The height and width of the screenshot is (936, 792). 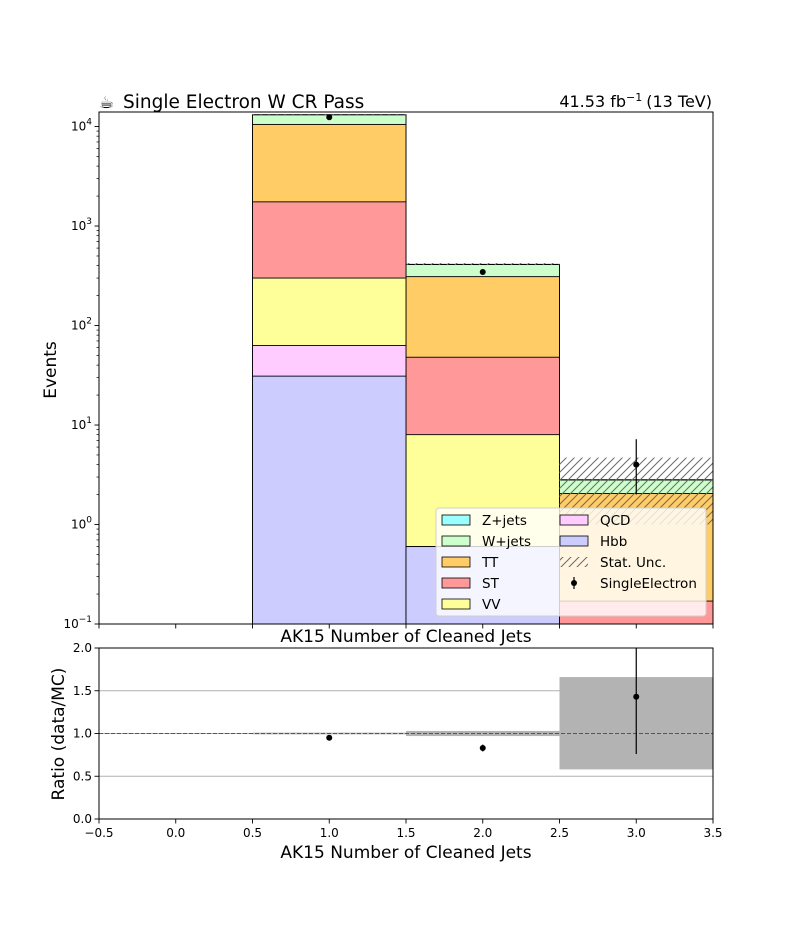 What do you see at coordinates (329, 833) in the screenshot?
I see `ratio-x-tick-label-3: 1.0` at bounding box center [329, 833].